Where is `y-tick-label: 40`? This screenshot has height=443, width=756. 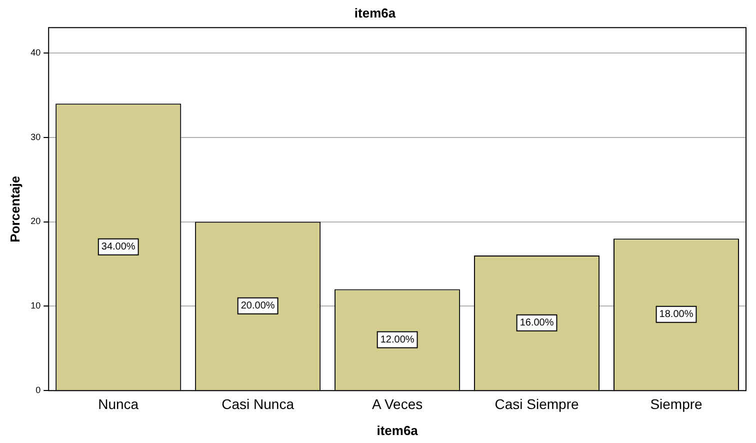 y-tick-label: 40 is located at coordinates (35, 52).